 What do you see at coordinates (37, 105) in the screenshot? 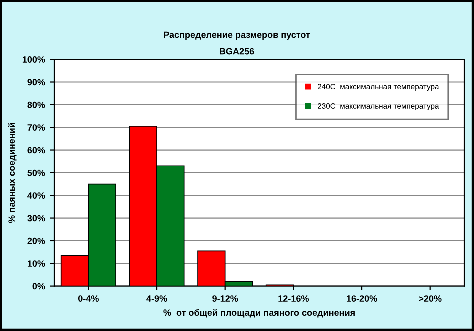
I see `y-tick-label: 80%` at bounding box center [37, 105].